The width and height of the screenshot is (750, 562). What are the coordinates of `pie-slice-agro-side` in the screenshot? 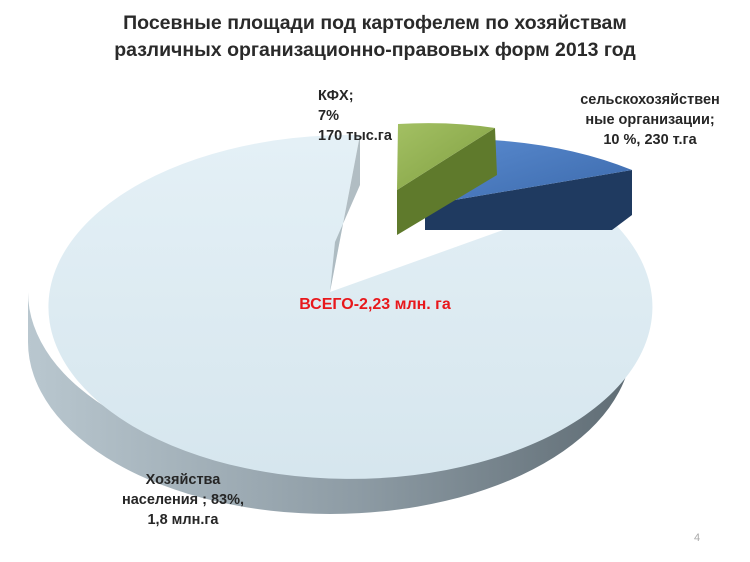 It's located at (528, 200).